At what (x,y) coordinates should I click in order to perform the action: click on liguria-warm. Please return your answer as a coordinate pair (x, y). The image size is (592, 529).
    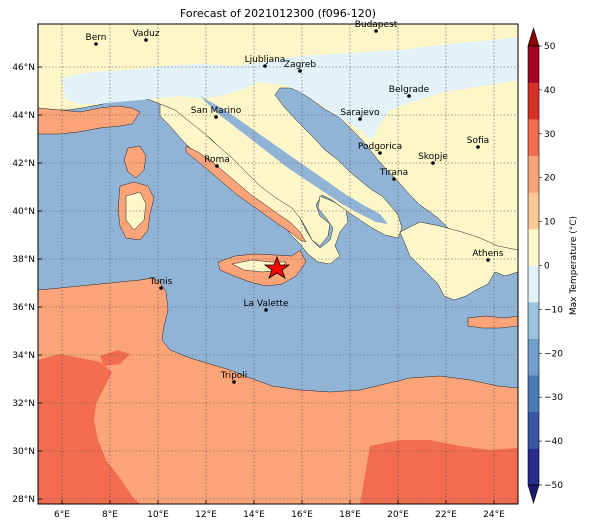
    Looking at the image, I should click on (89, 120).